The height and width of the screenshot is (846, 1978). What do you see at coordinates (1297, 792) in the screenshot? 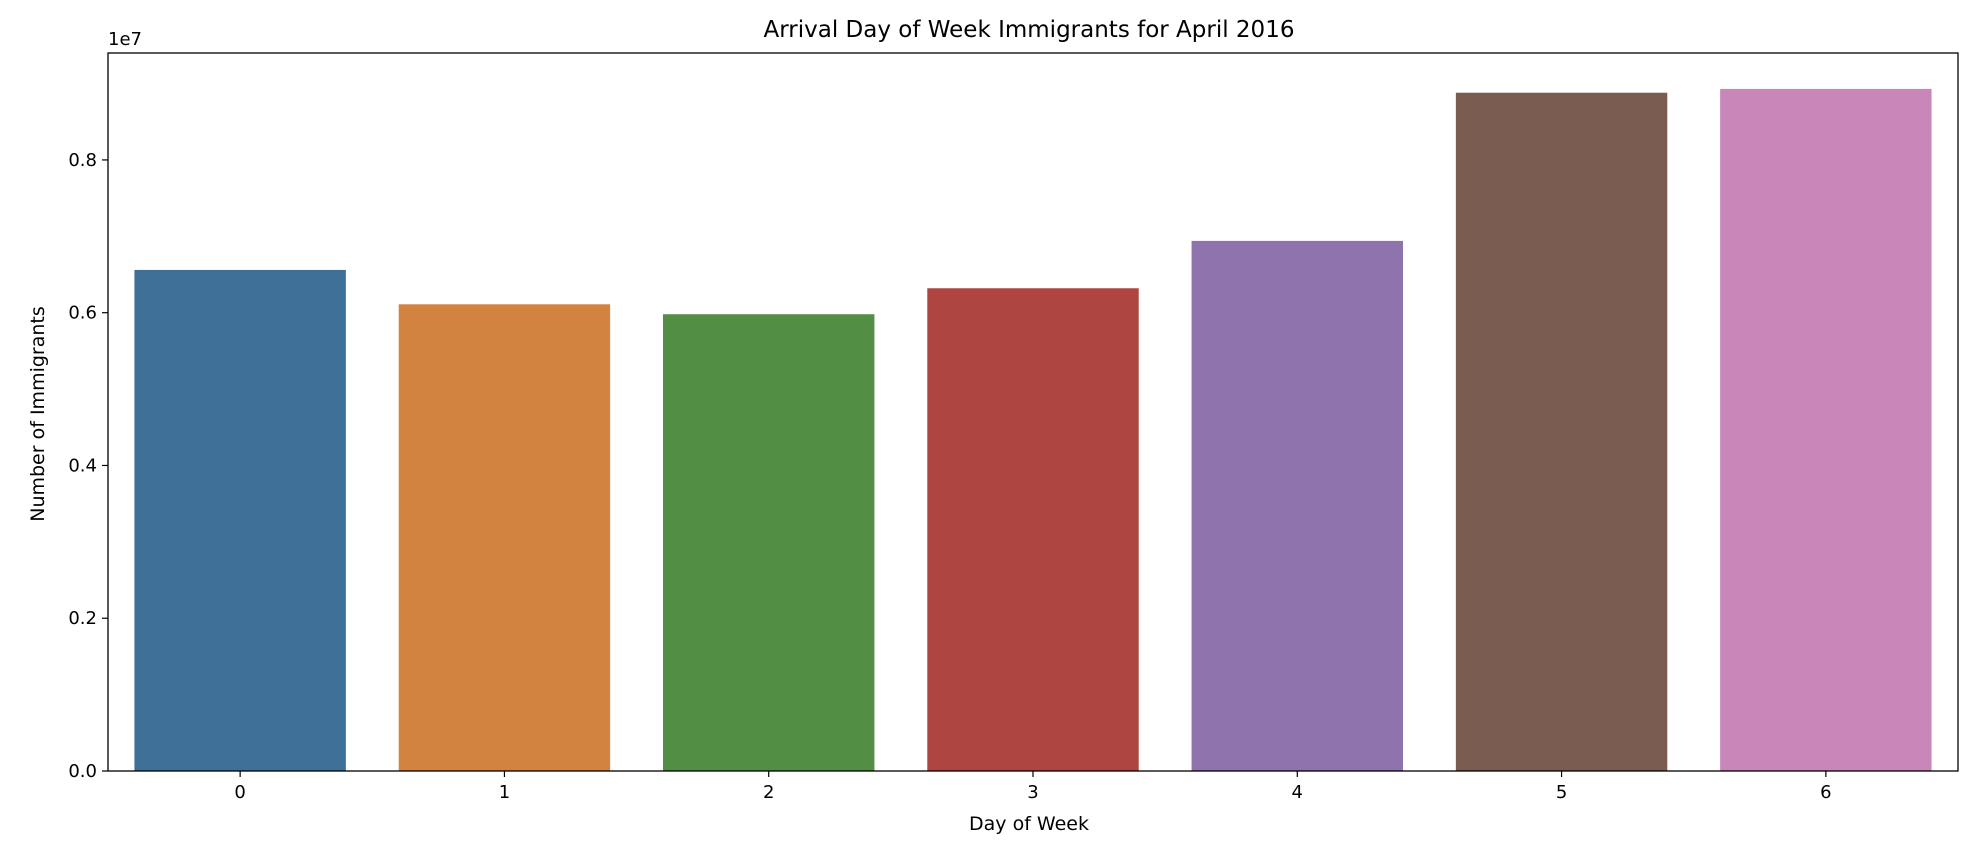
I see `x-tick-label: 4` at bounding box center [1297, 792].